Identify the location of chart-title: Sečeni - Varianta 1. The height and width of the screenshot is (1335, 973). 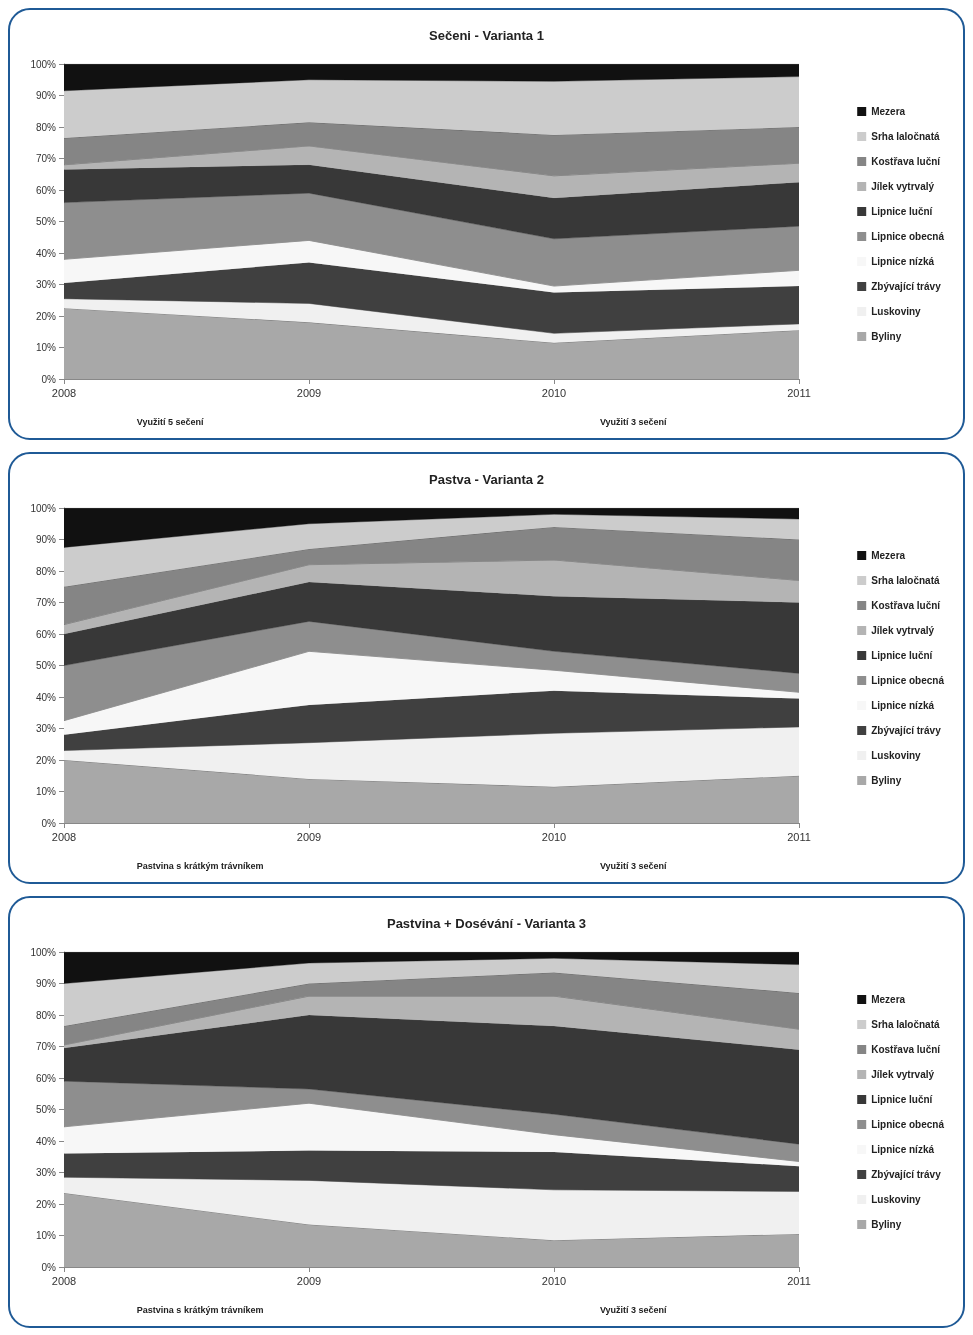
(486, 35).